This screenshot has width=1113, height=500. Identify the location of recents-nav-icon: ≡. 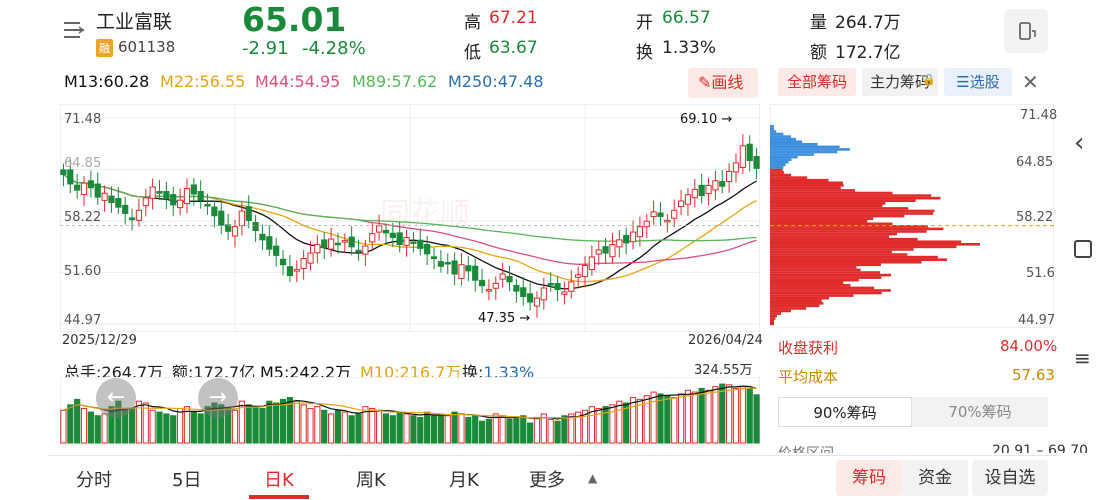
(1082, 358).